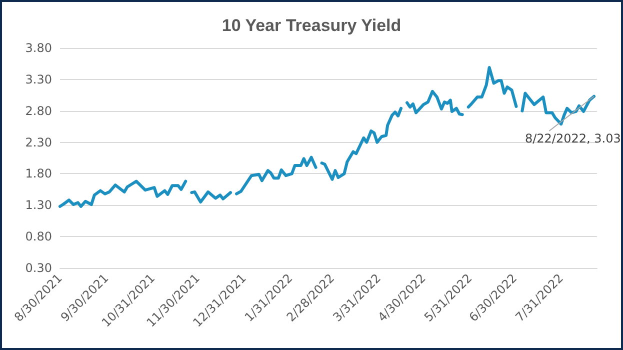 The height and width of the screenshot is (350, 623). Describe the element at coordinates (38, 48) in the screenshot. I see `y-tick-label: 3.80` at that location.